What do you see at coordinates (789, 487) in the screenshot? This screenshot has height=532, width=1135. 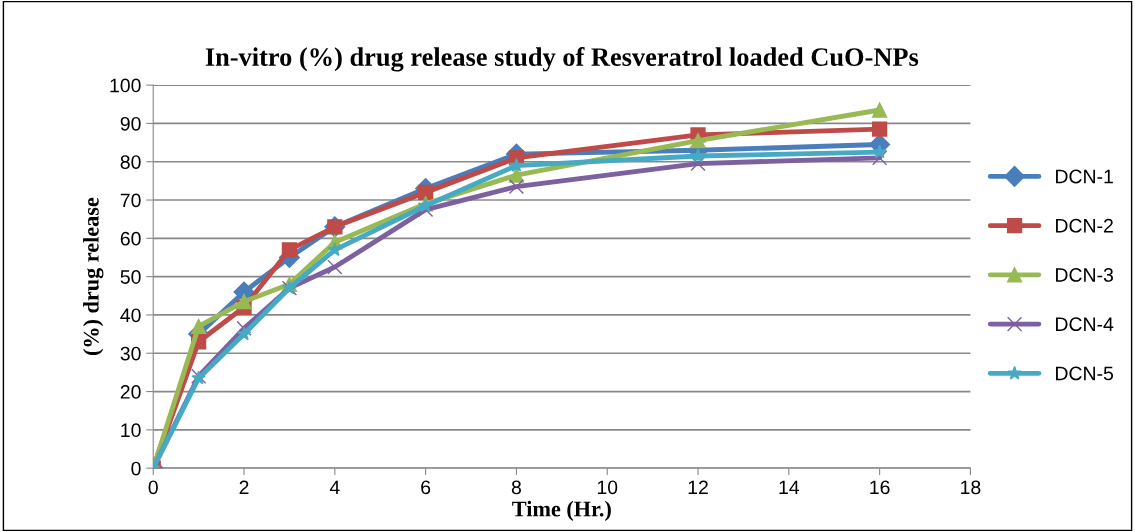 I see `x-tick-label: 14` at bounding box center [789, 487].